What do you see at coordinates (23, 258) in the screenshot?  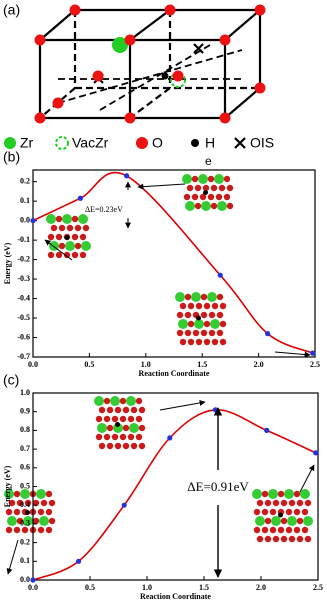 I see `y-tick-label: -0.2` at bounding box center [23, 258].